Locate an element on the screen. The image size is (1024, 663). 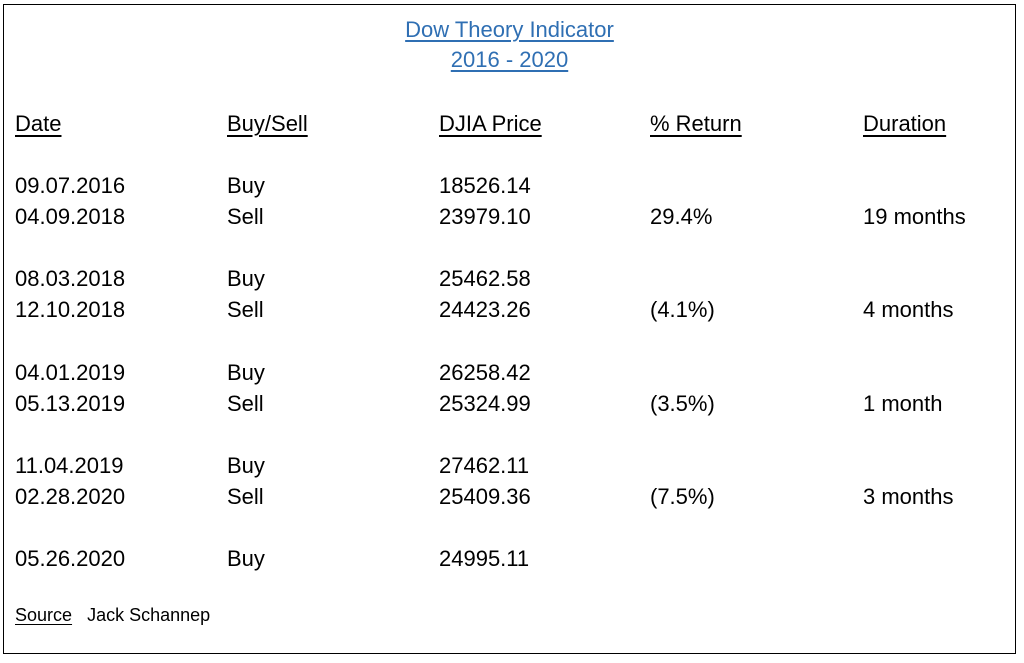
header-buy-sell: Buy/Sell is located at coordinates (267, 123).